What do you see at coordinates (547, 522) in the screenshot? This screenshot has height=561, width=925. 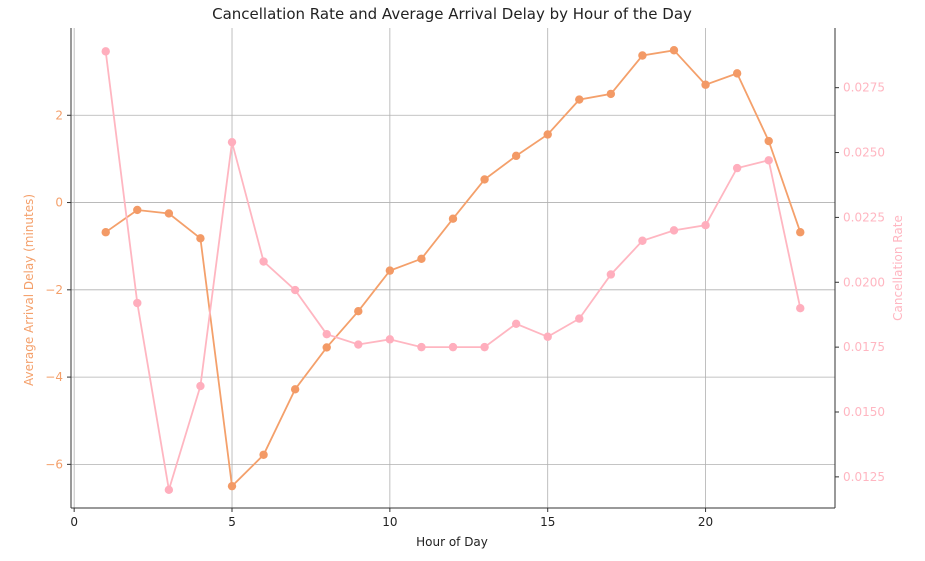 I see `x-tick-label: 15` at bounding box center [547, 522].